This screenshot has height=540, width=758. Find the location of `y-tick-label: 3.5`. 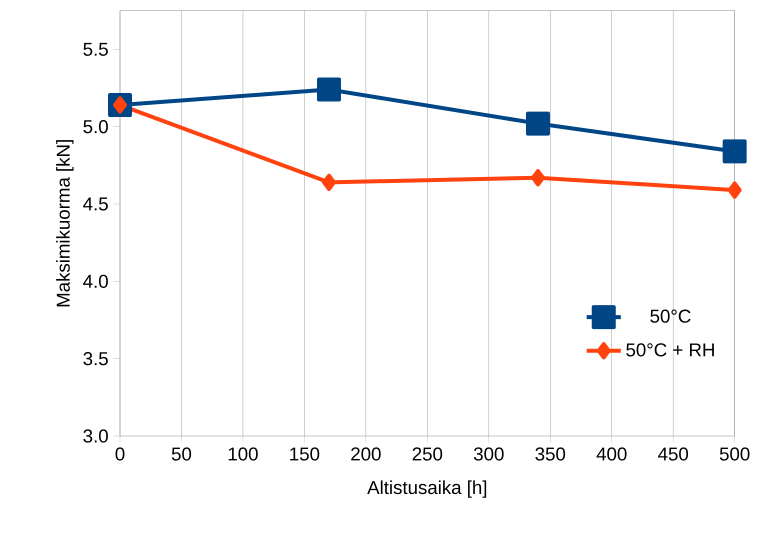

y-tick-label: 3.5 is located at coordinates (95, 359).